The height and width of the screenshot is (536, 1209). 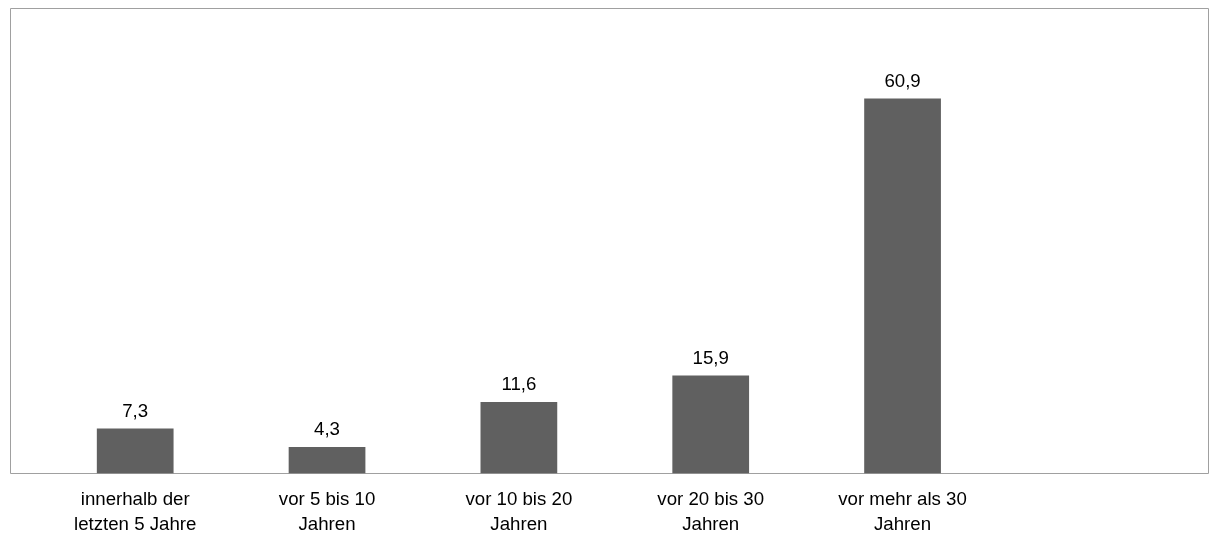 What do you see at coordinates (902, 510) in the screenshot?
I see `x-tick-label: vor mehr als 30 Jahren` at bounding box center [902, 510].